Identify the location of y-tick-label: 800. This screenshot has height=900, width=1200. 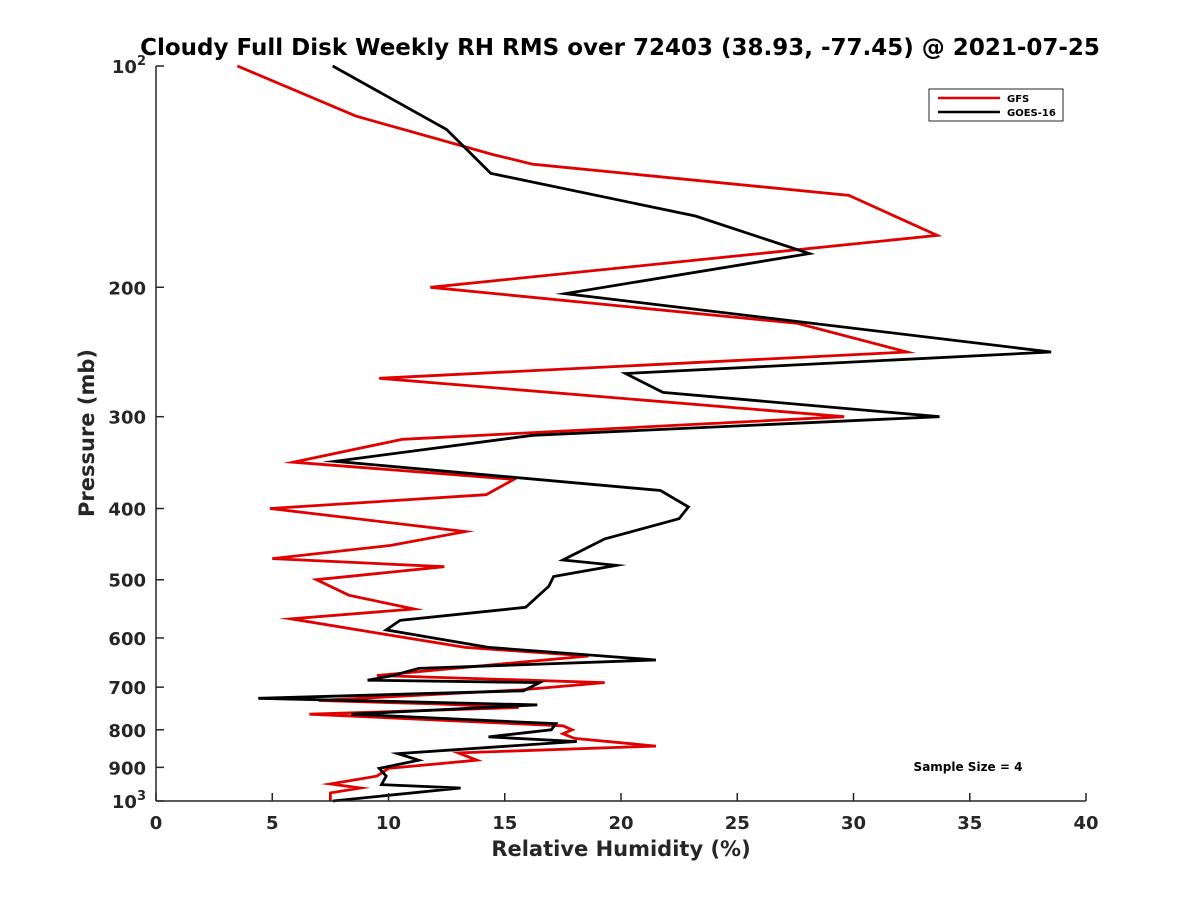
(127, 731).